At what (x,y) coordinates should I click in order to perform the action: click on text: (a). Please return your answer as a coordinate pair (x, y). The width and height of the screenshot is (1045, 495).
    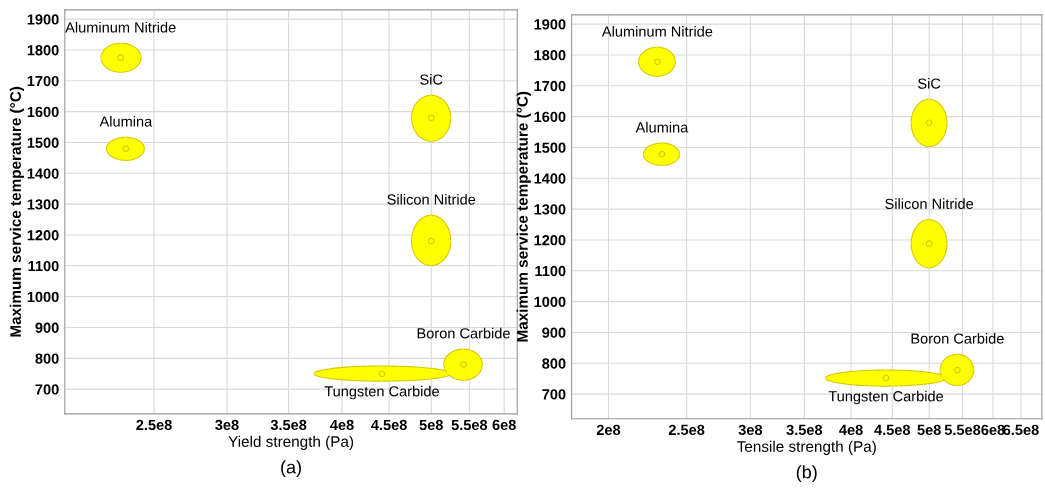
    Looking at the image, I should click on (291, 469).